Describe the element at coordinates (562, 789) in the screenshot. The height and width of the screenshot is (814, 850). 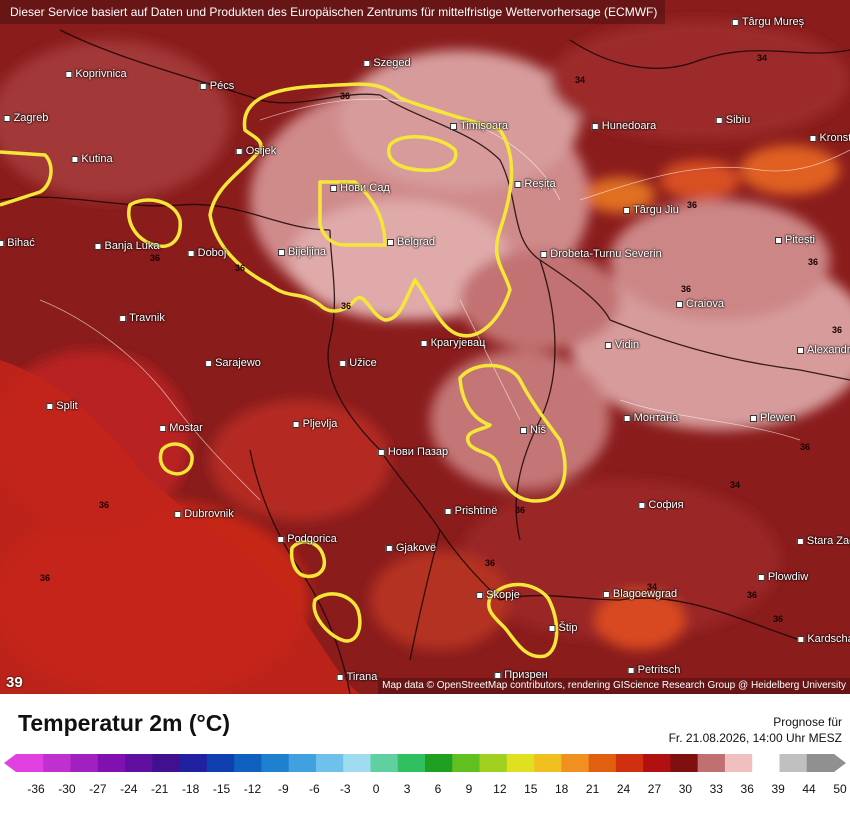
I see `scale-tick-label: 18` at that location.